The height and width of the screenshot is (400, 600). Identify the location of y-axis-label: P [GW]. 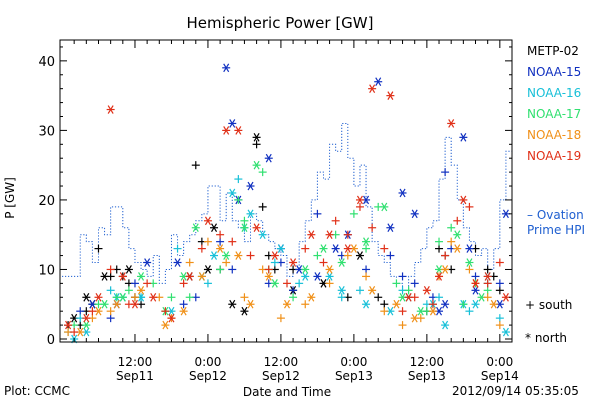
(10, 198).